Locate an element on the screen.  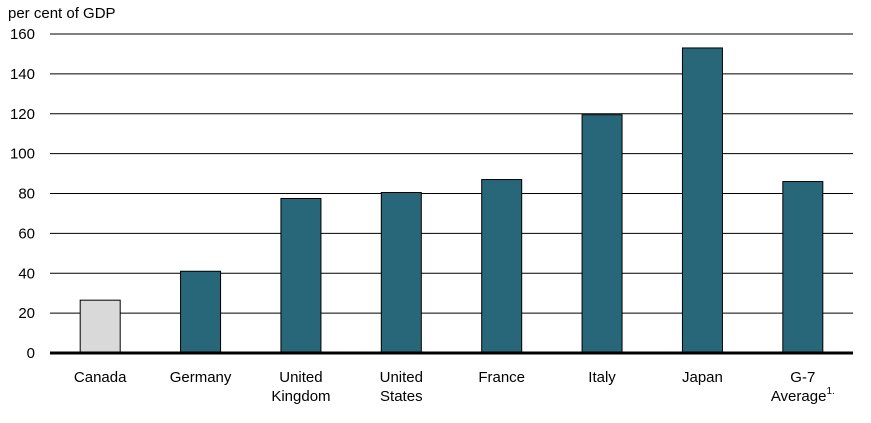
y-tick-label: 20 is located at coordinates (26, 313).